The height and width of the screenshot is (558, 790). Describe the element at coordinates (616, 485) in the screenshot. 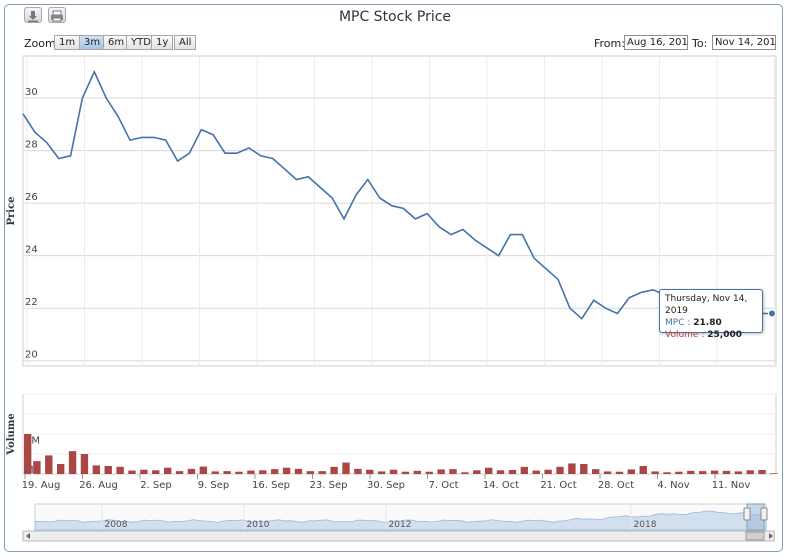

I see `x-tick-label: 28. Oct` at that location.